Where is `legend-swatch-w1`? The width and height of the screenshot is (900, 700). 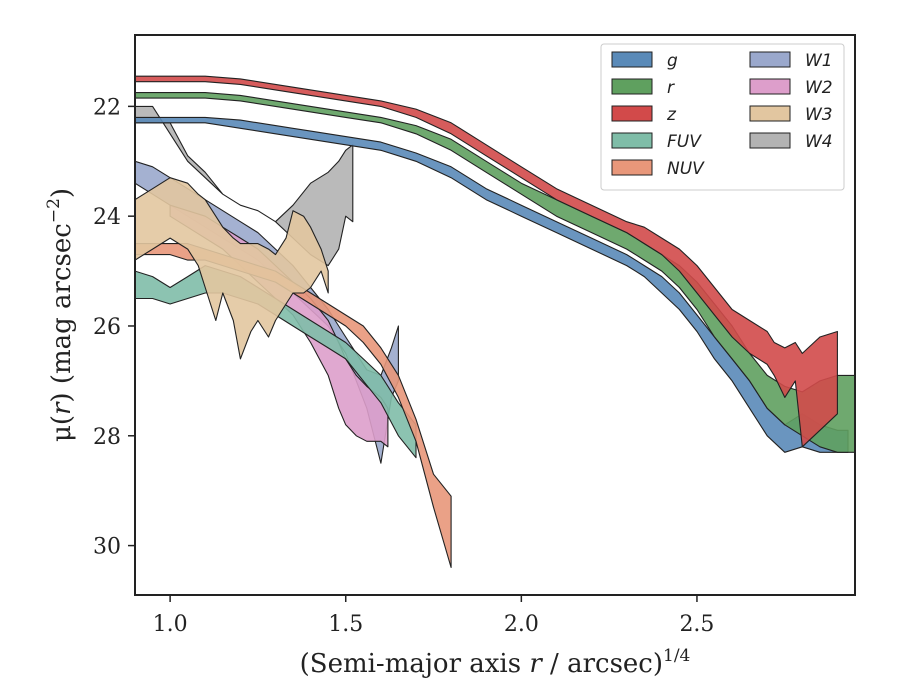
legend-swatch-w1 is located at coordinates (770, 59).